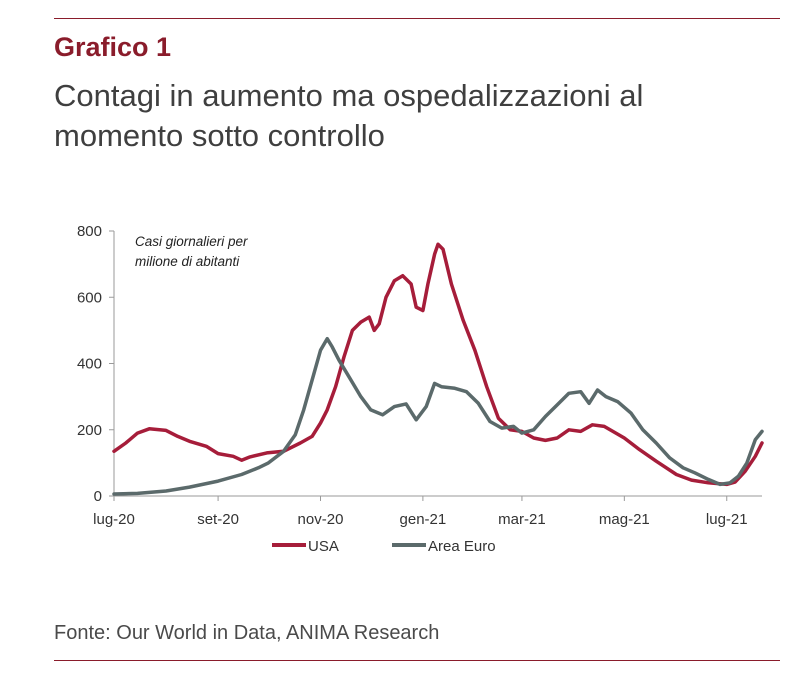 The width and height of the screenshot is (809, 696). Describe the element at coordinates (114, 519) in the screenshot. I see `x-tick-label: lug-20` at that location.